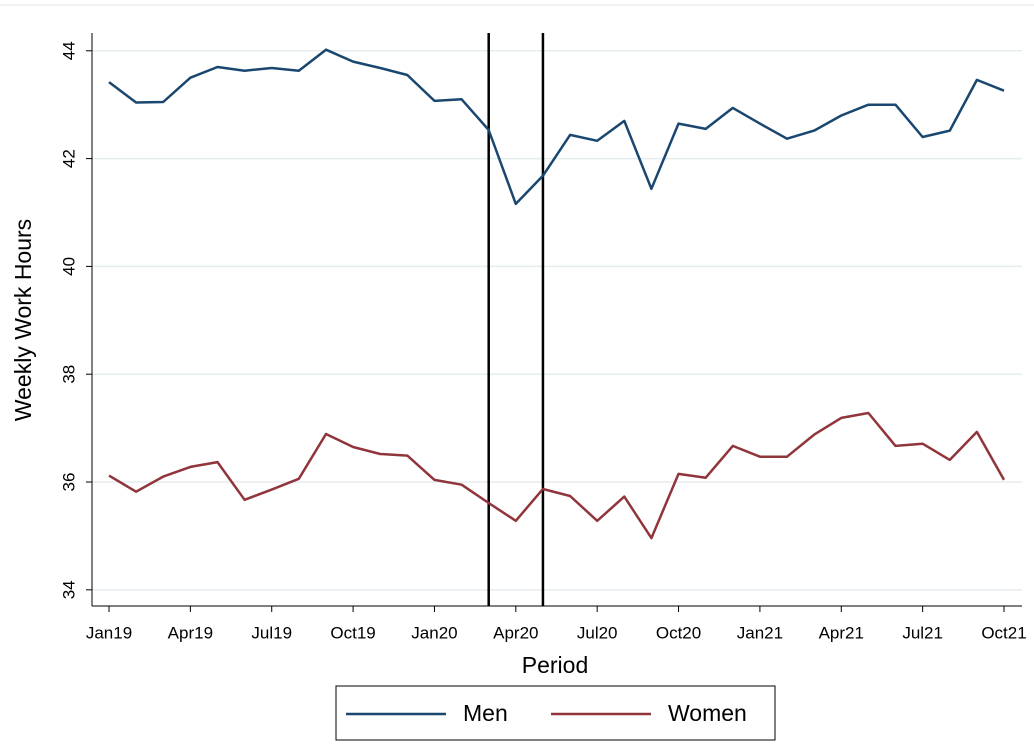 This screenshot has width=1034, height=744. I want to click on legend-label: Men, so click(485, 713).